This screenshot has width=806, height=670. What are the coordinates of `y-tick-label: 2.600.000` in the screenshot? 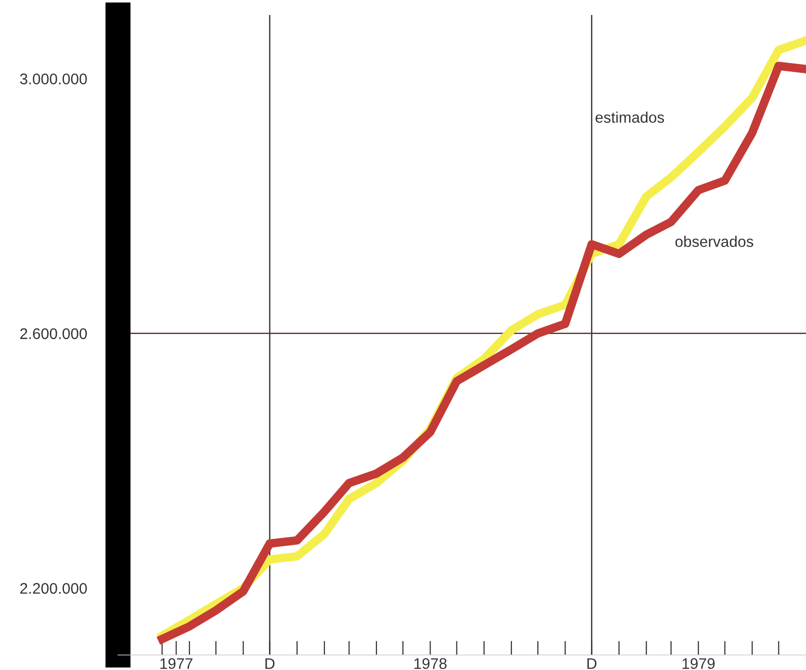 It's located at (53, 334).